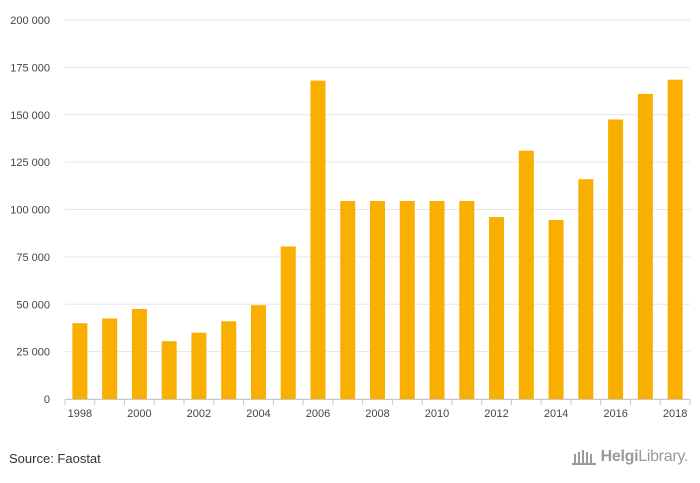 This screenshot has height=483, width=700. I want to click on bar-2013, so click(526, 274).